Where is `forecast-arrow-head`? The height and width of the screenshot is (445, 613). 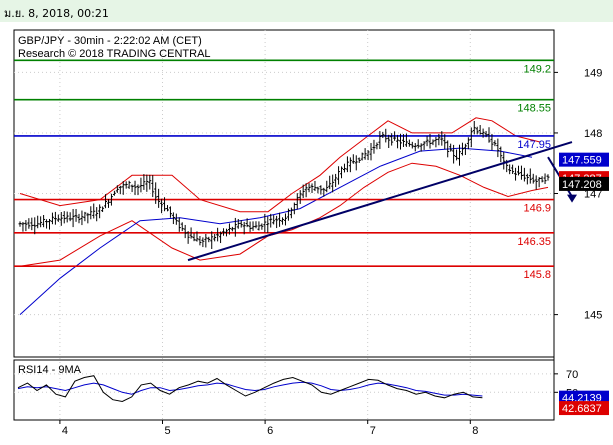 forecast-arrow-head is located at coordinates (572, 198).